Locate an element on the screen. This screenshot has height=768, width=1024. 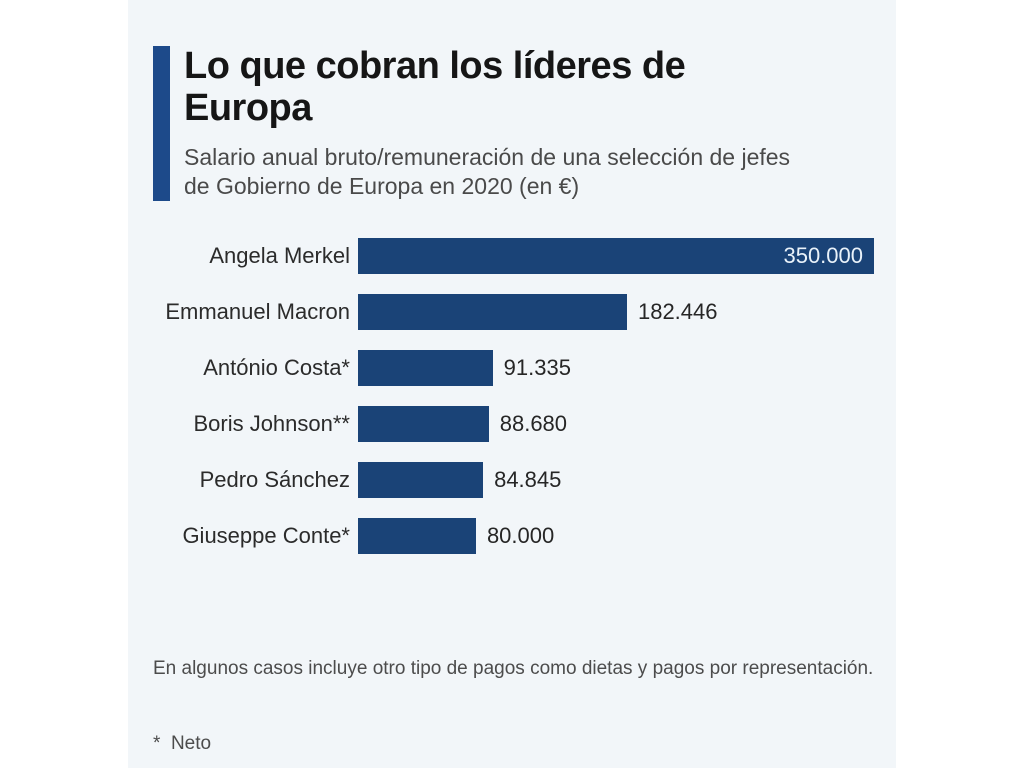
bar-track: 88.680 is located at coordinates (616, 424).